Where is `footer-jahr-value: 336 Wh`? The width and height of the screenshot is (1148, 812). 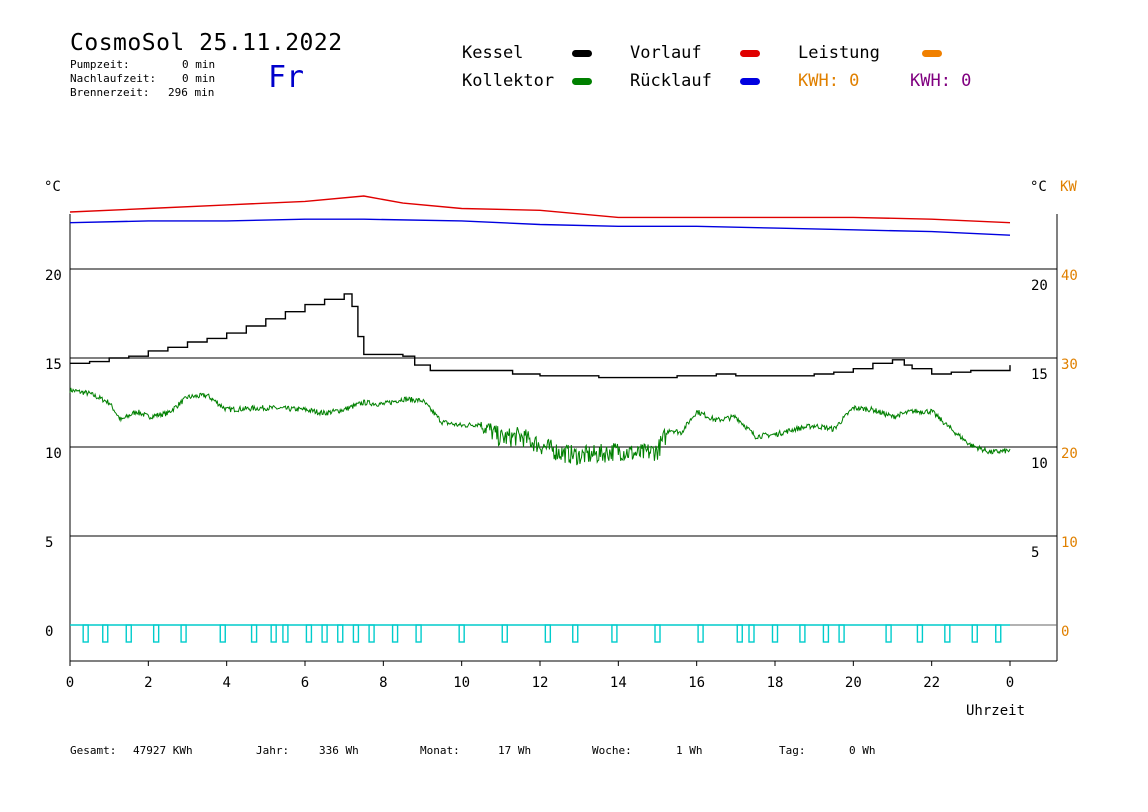 footer-jahr-value: 336 Wh is located at coordinates (339, 750).